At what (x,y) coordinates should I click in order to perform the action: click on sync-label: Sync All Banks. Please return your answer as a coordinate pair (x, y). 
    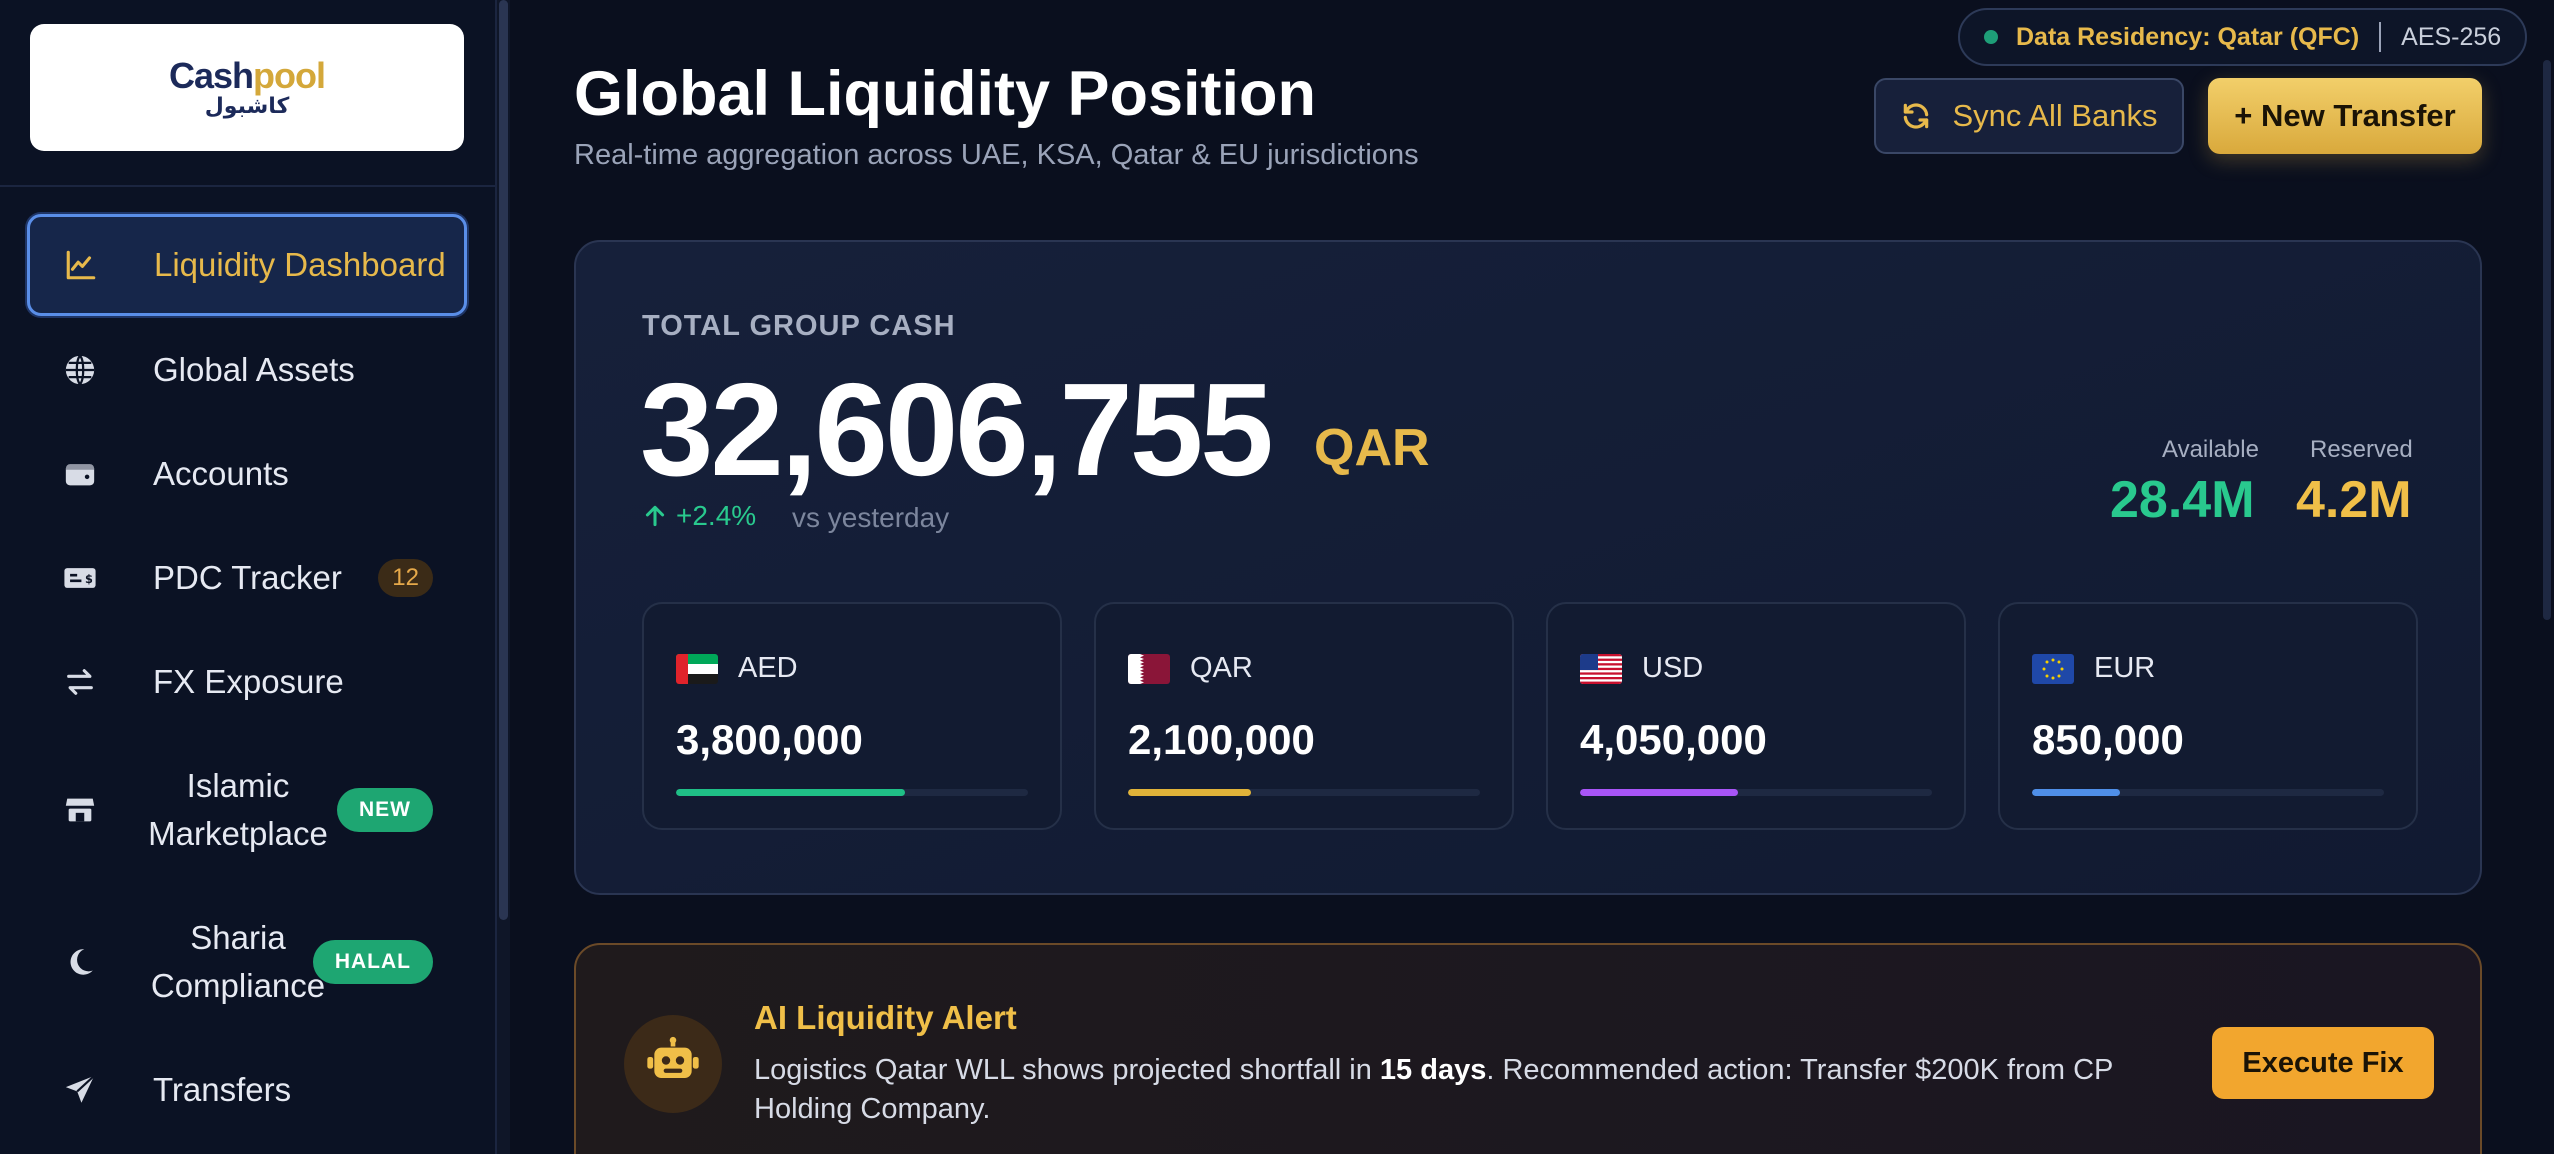
    Looking at the image, I should click on (2055, 115).